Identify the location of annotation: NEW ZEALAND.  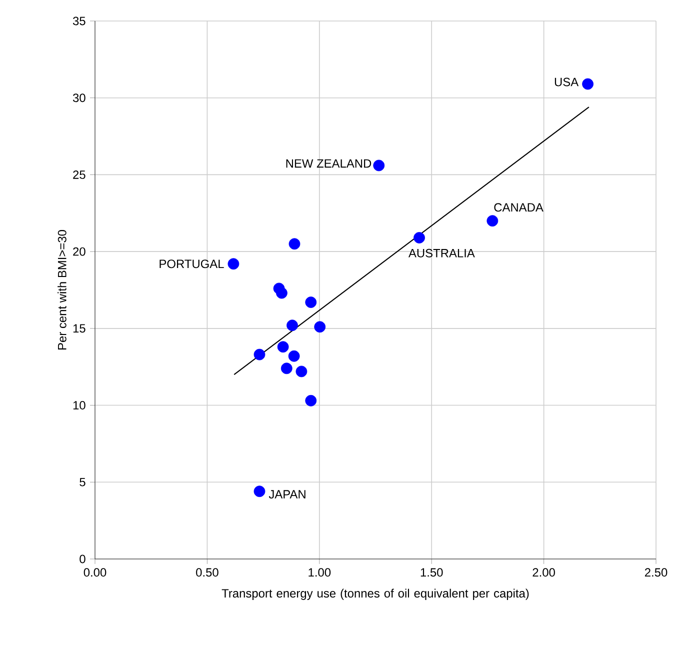
(329, 163).